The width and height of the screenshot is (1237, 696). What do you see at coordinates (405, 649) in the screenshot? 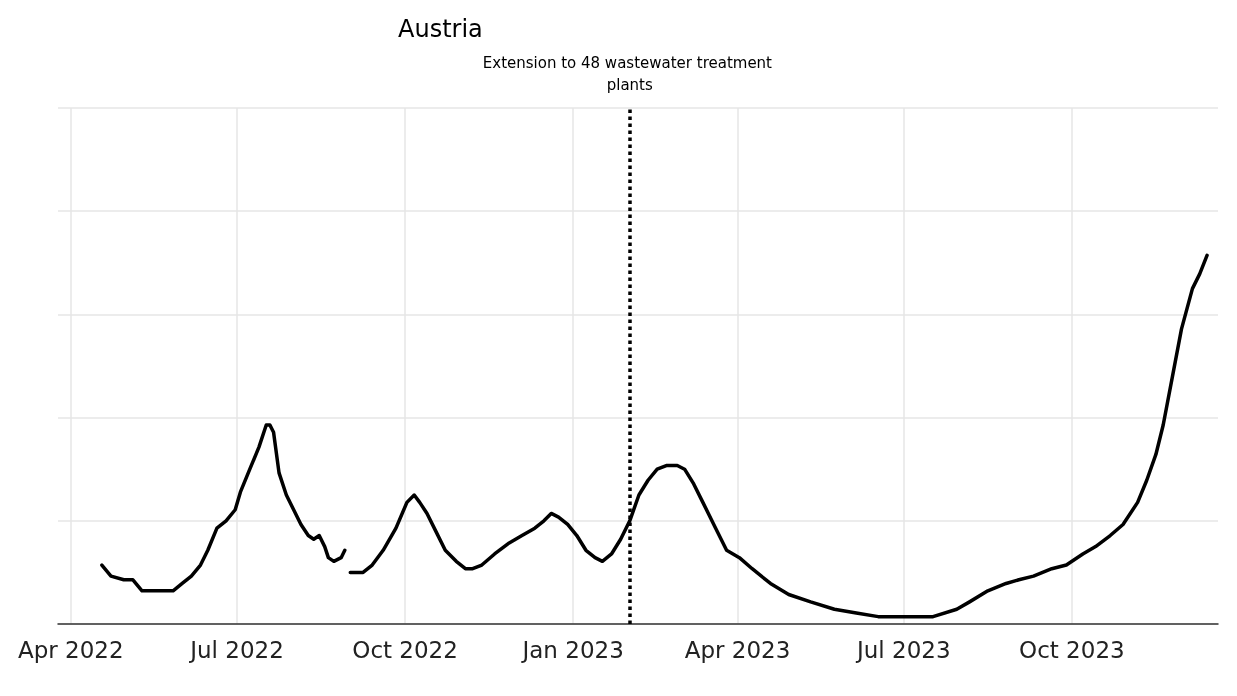
I see `x-tick-label: Oct 2022` at bounding box center [405, 649].